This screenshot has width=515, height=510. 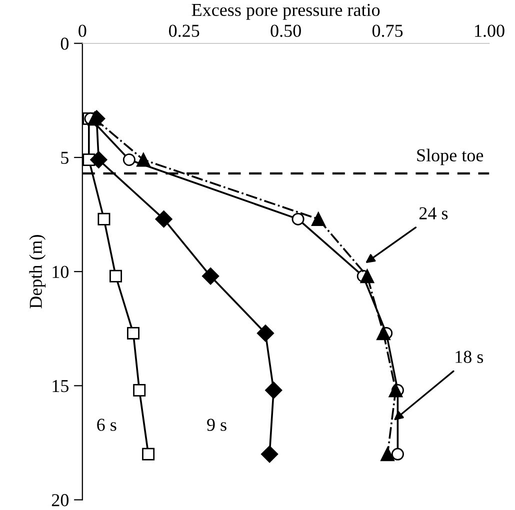 I want to click on text: 24 s, so click(x=433, y=213).